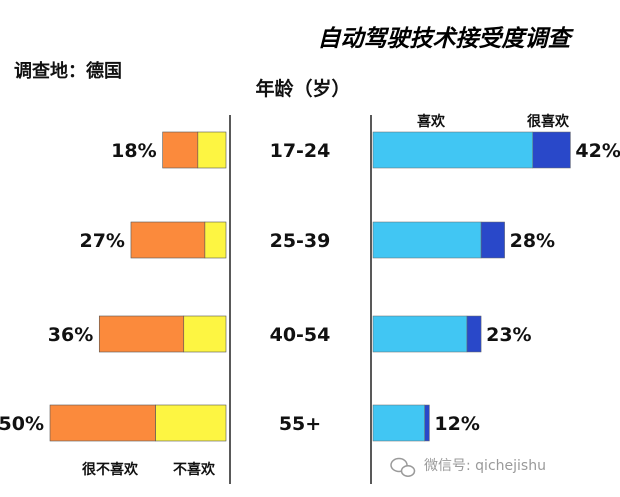 Image resolution: width=620 pixels, height=497 pixels. What do you see at coordinates (548, 121) in the screenshot?
I see `legend-label: 很喜欢` at bounding box center [548, 121].